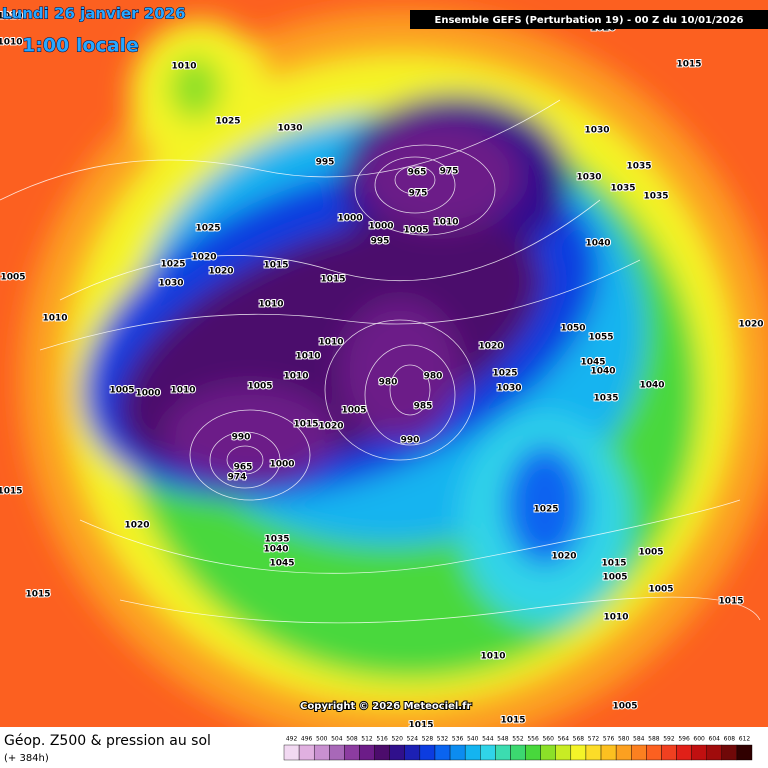 This screenshot has width=768, height=768. Describe the element at coordinates (385, 706) in the screenshot. I see `copyright: Copyright © 2026 Meteociel.fr` at that location.